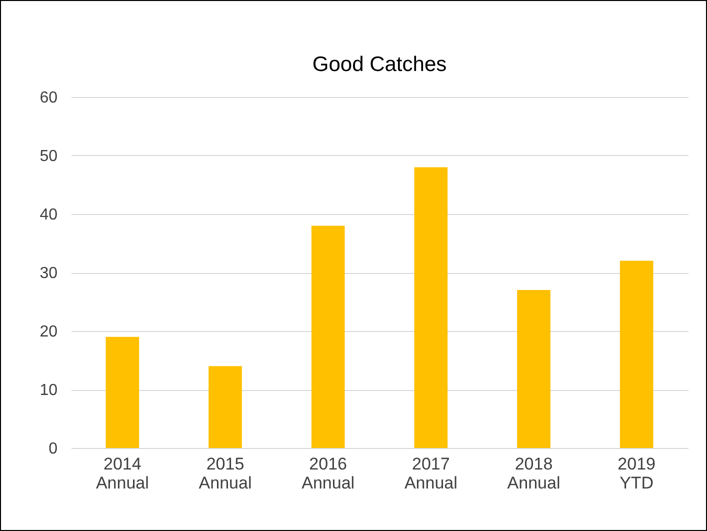 This screenshot has width=707, height=531. I want to click on x-tick-label: 2015 Annual, so click(225, 473).